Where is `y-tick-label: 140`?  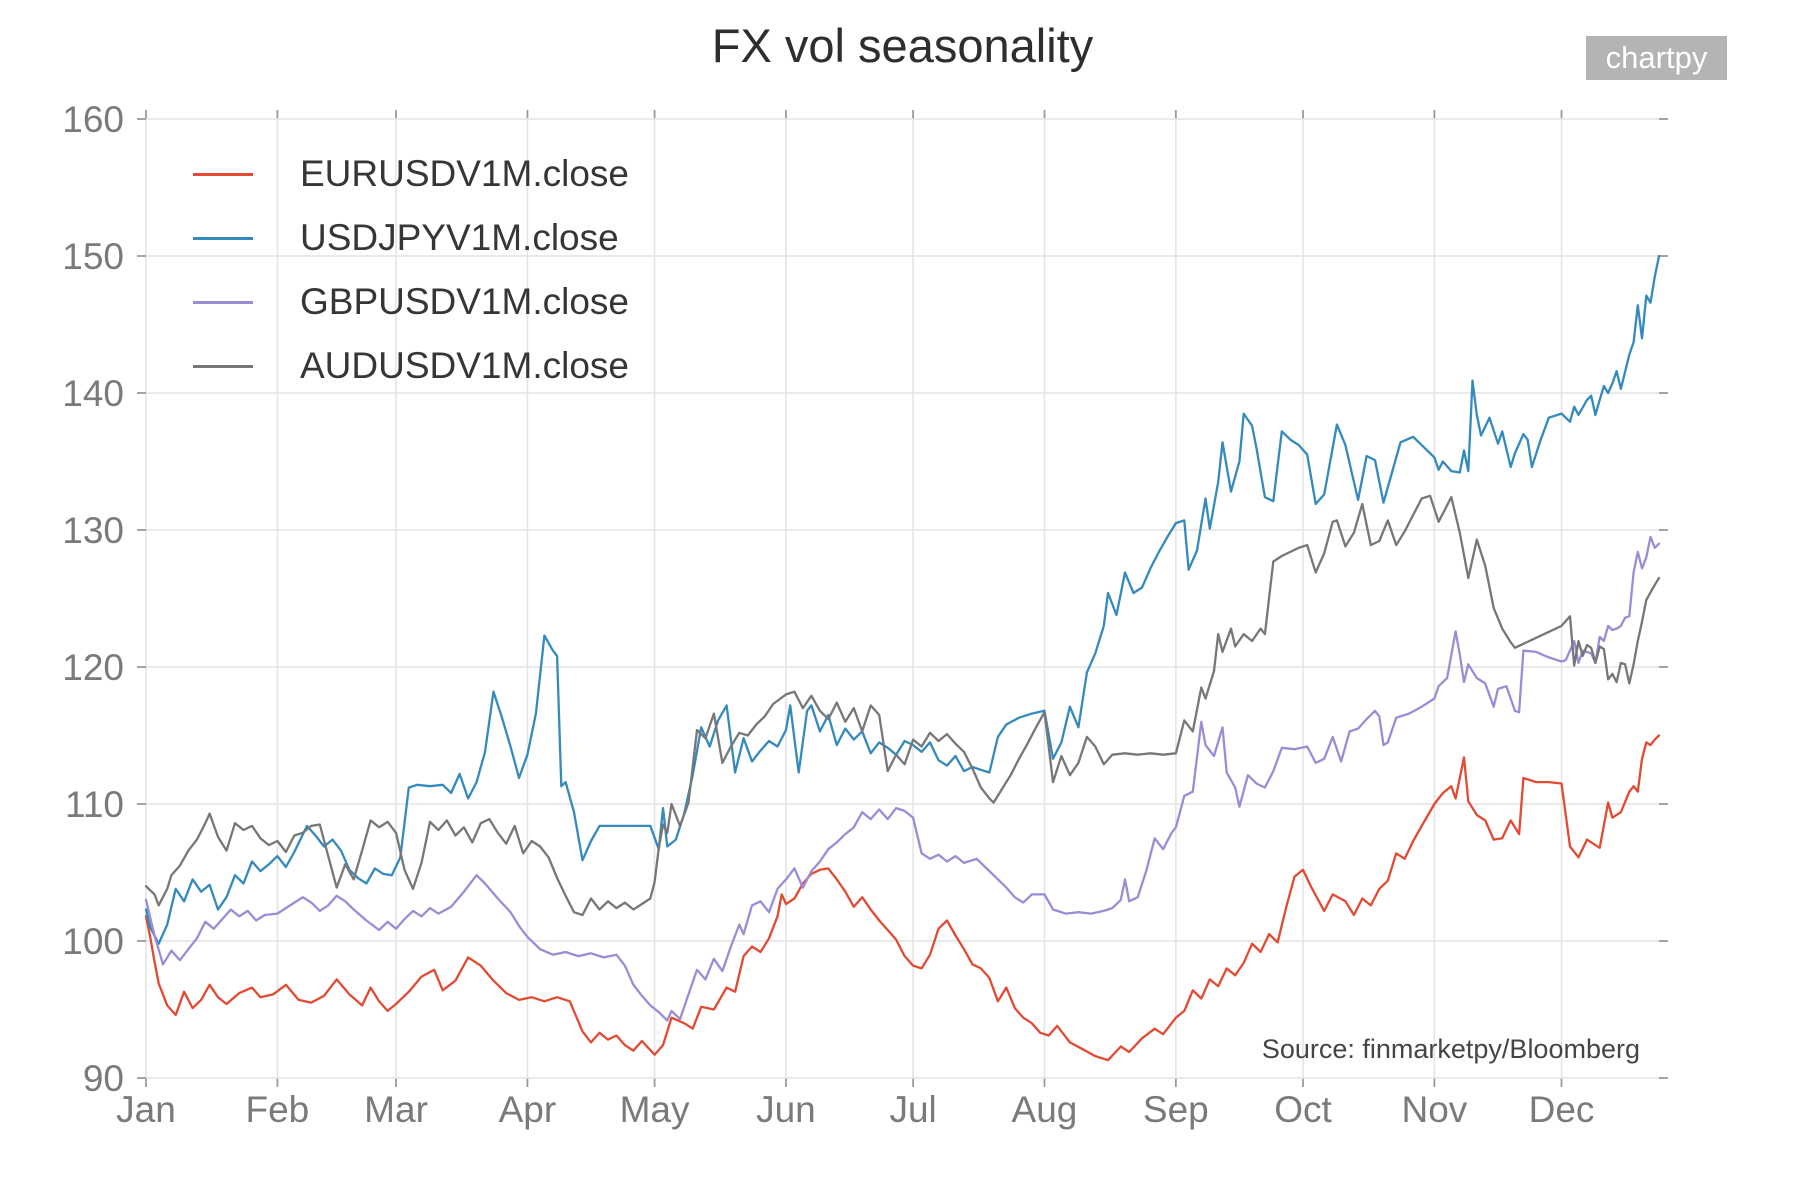
y-tick-label: 140 is located at coordinates (93, 393).